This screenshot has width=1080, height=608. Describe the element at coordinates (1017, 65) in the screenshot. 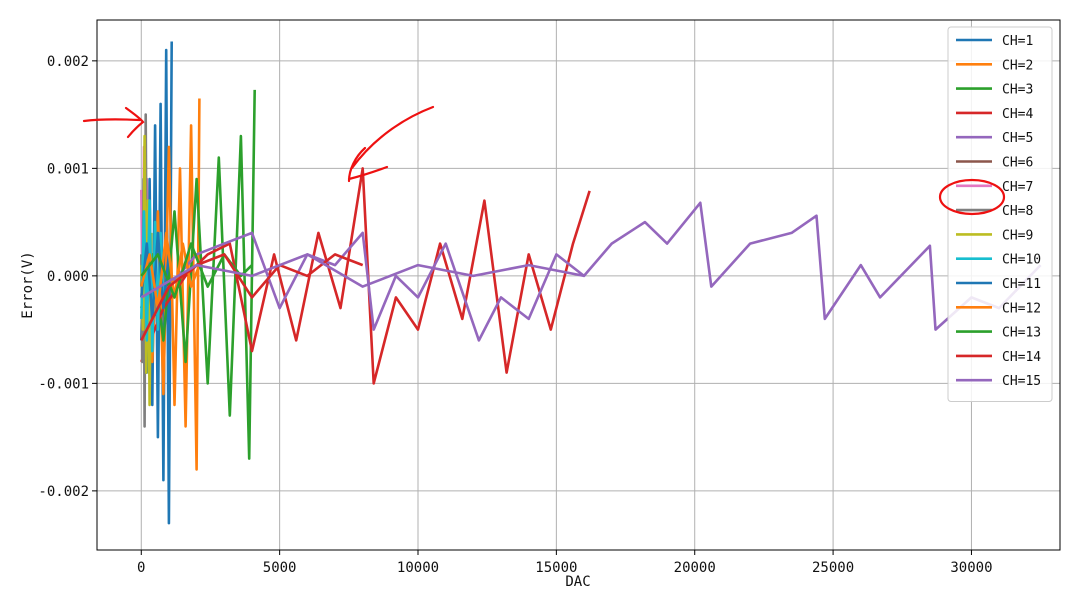

I see `legend-label: CH=2` at that location.